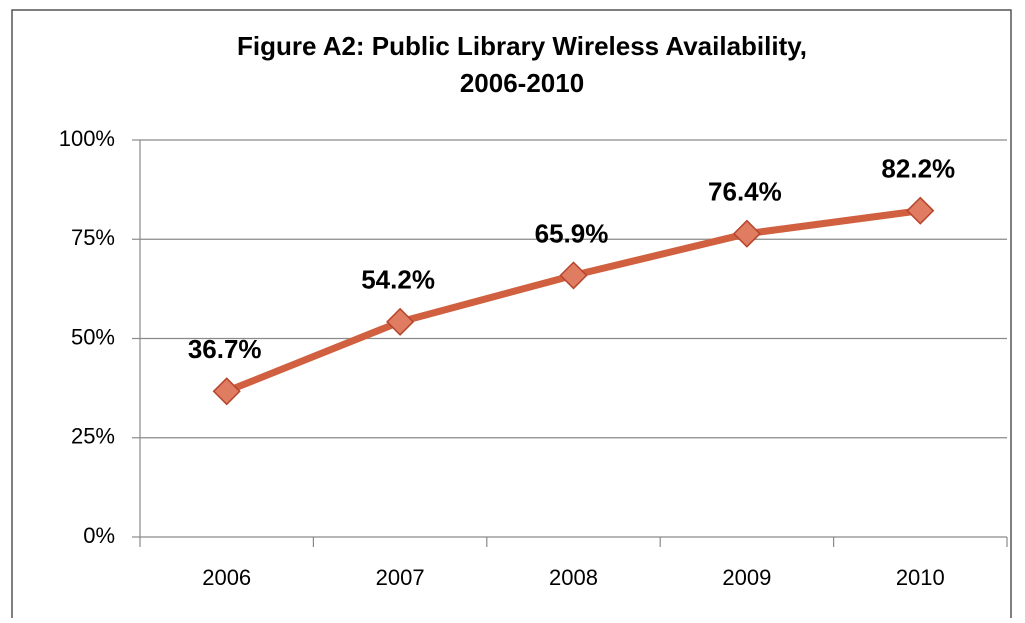 The width and height of the screenshot is (1025, 623). What do you see at coordinates (572, 233) in the screenshot?
I see `data-label: 65.9%` at bounding box center [572, 233].